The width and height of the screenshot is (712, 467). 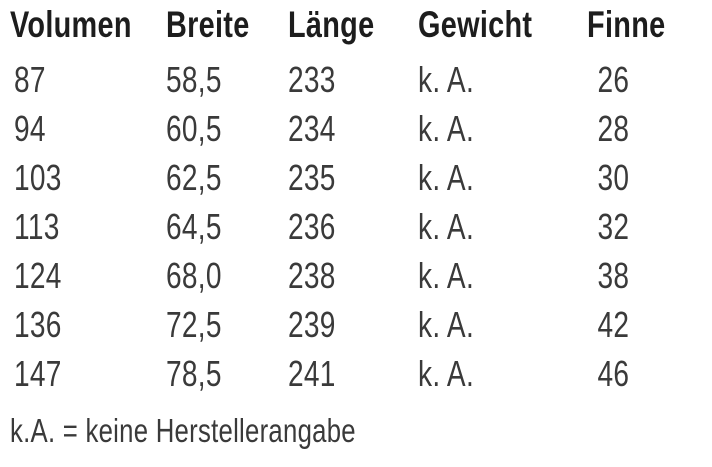 I want to click on cell-volumen: 113, so click(x=37, y=226).